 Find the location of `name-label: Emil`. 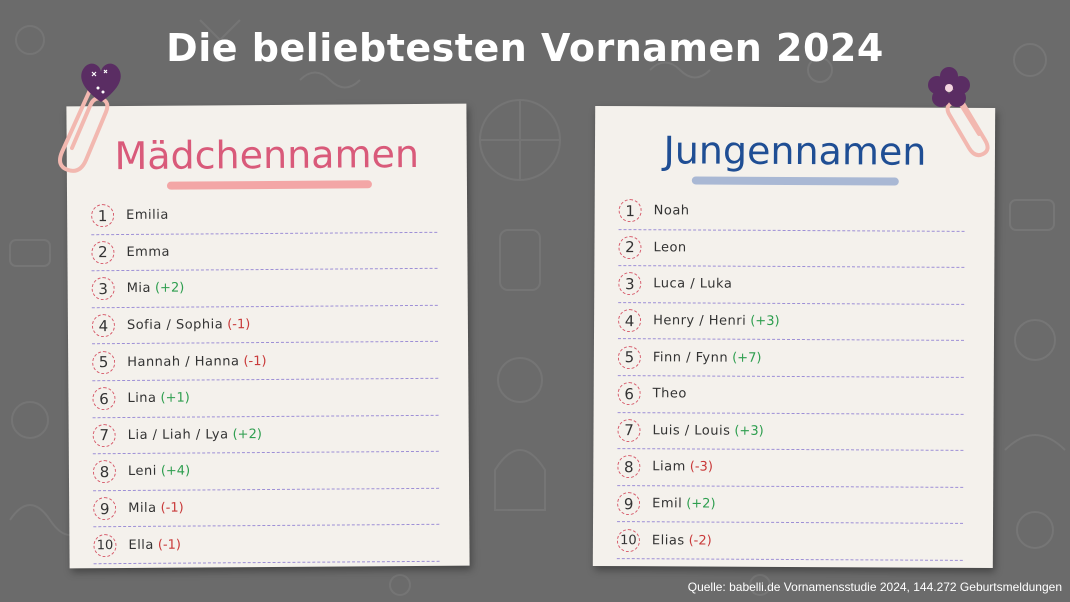

name-label: Emil is located at coordinates (667, 504).